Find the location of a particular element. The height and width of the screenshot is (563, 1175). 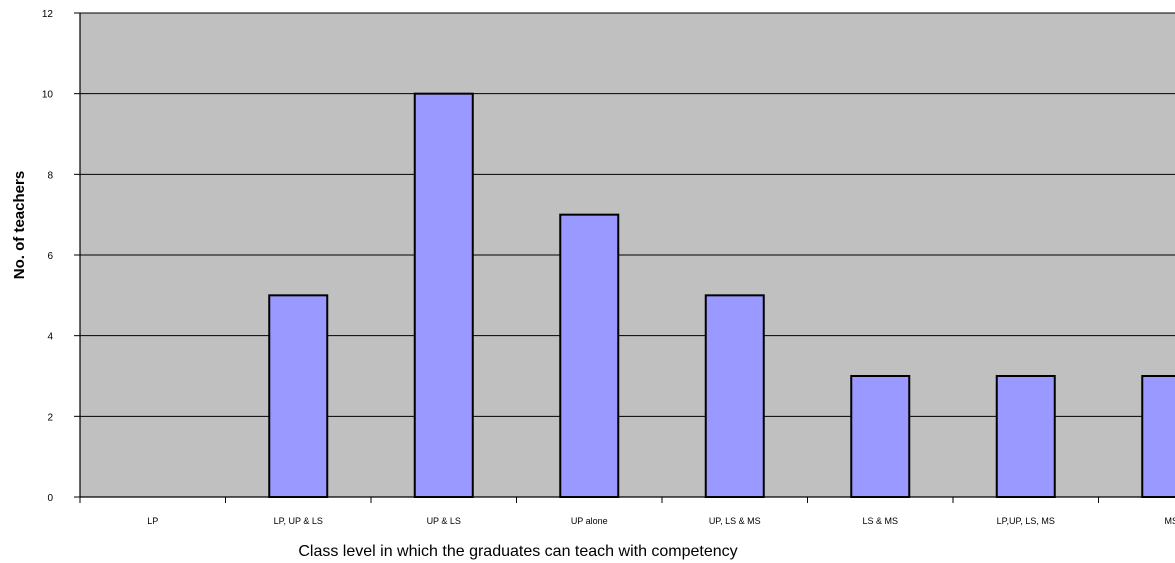

x-tick-label: LP,UP, LS, MS is located at coordinates (1026, 521).